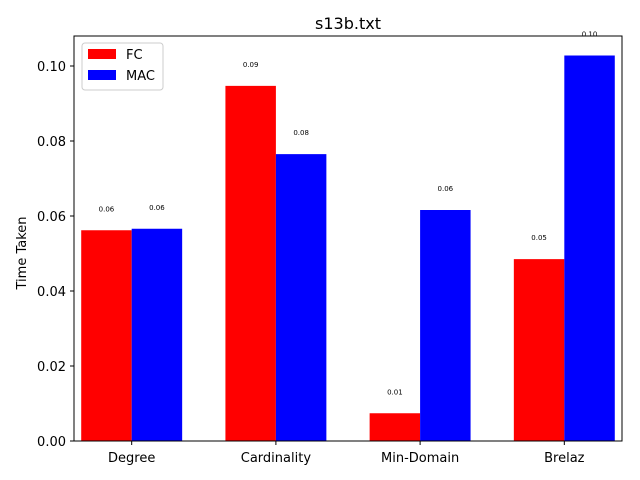 This screenshot has width=640, height=480. I want to click on bar-fc-min-domain, so click(395, 427).